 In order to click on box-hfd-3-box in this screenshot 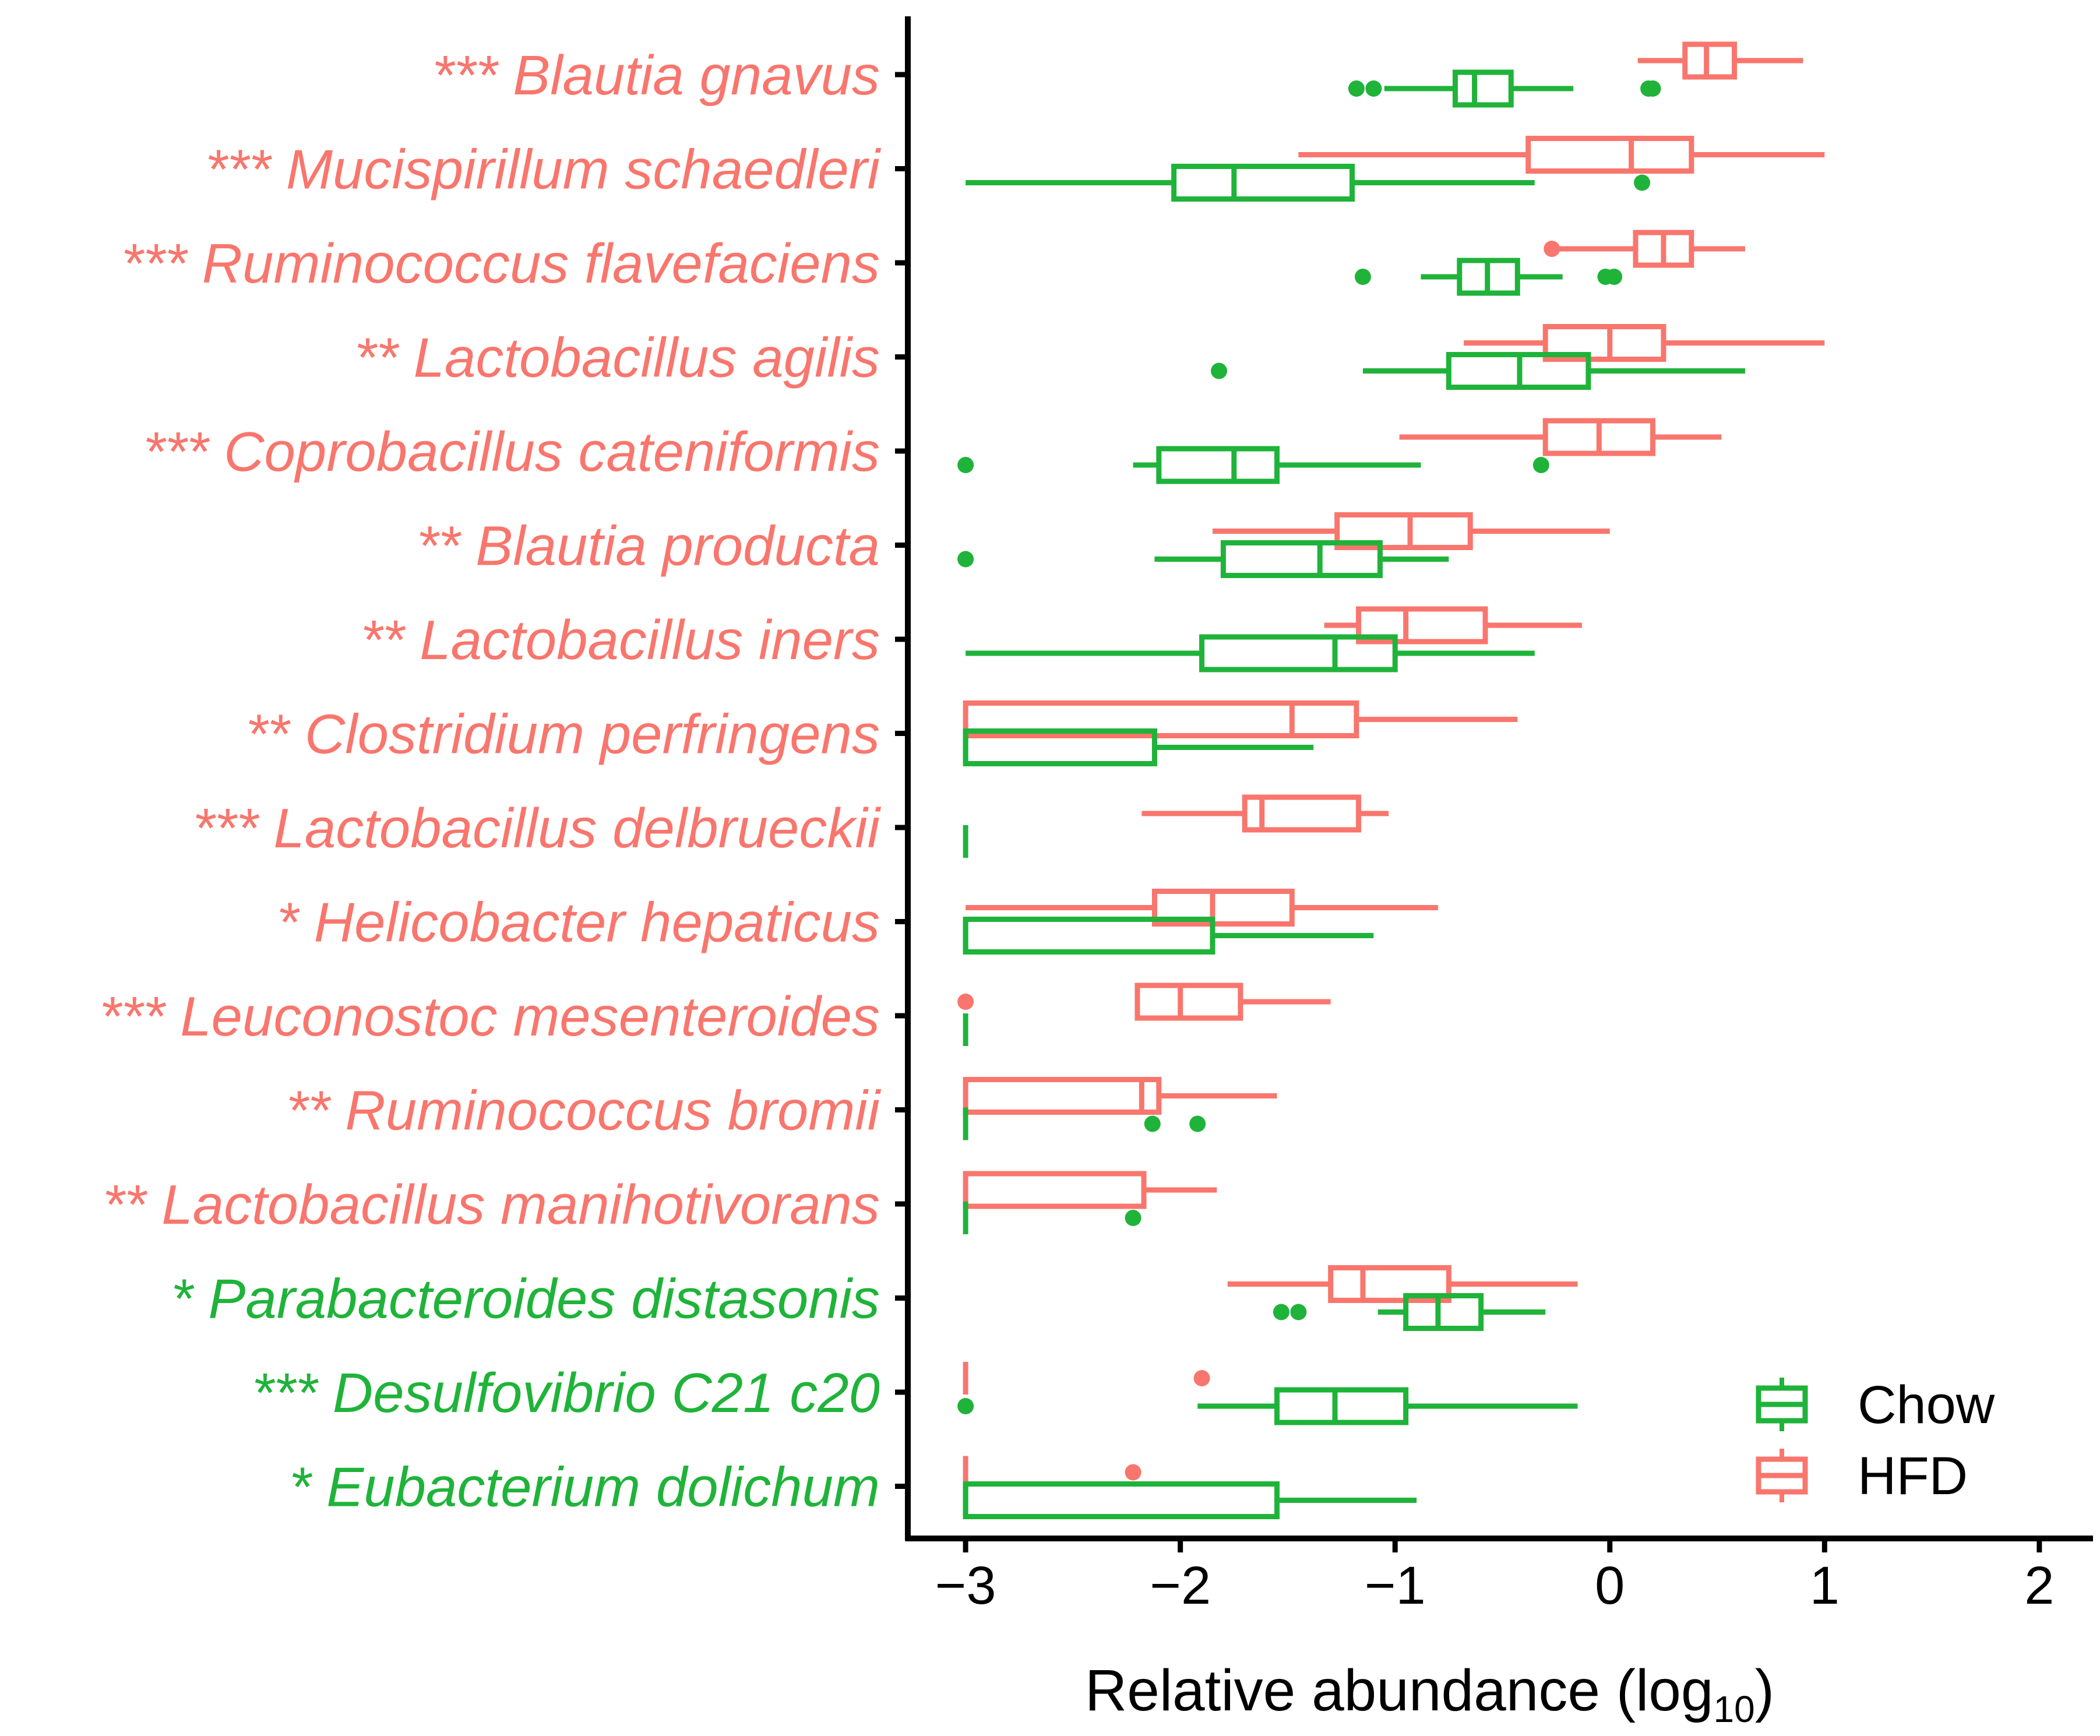, I will do `click(1604, 343)`.